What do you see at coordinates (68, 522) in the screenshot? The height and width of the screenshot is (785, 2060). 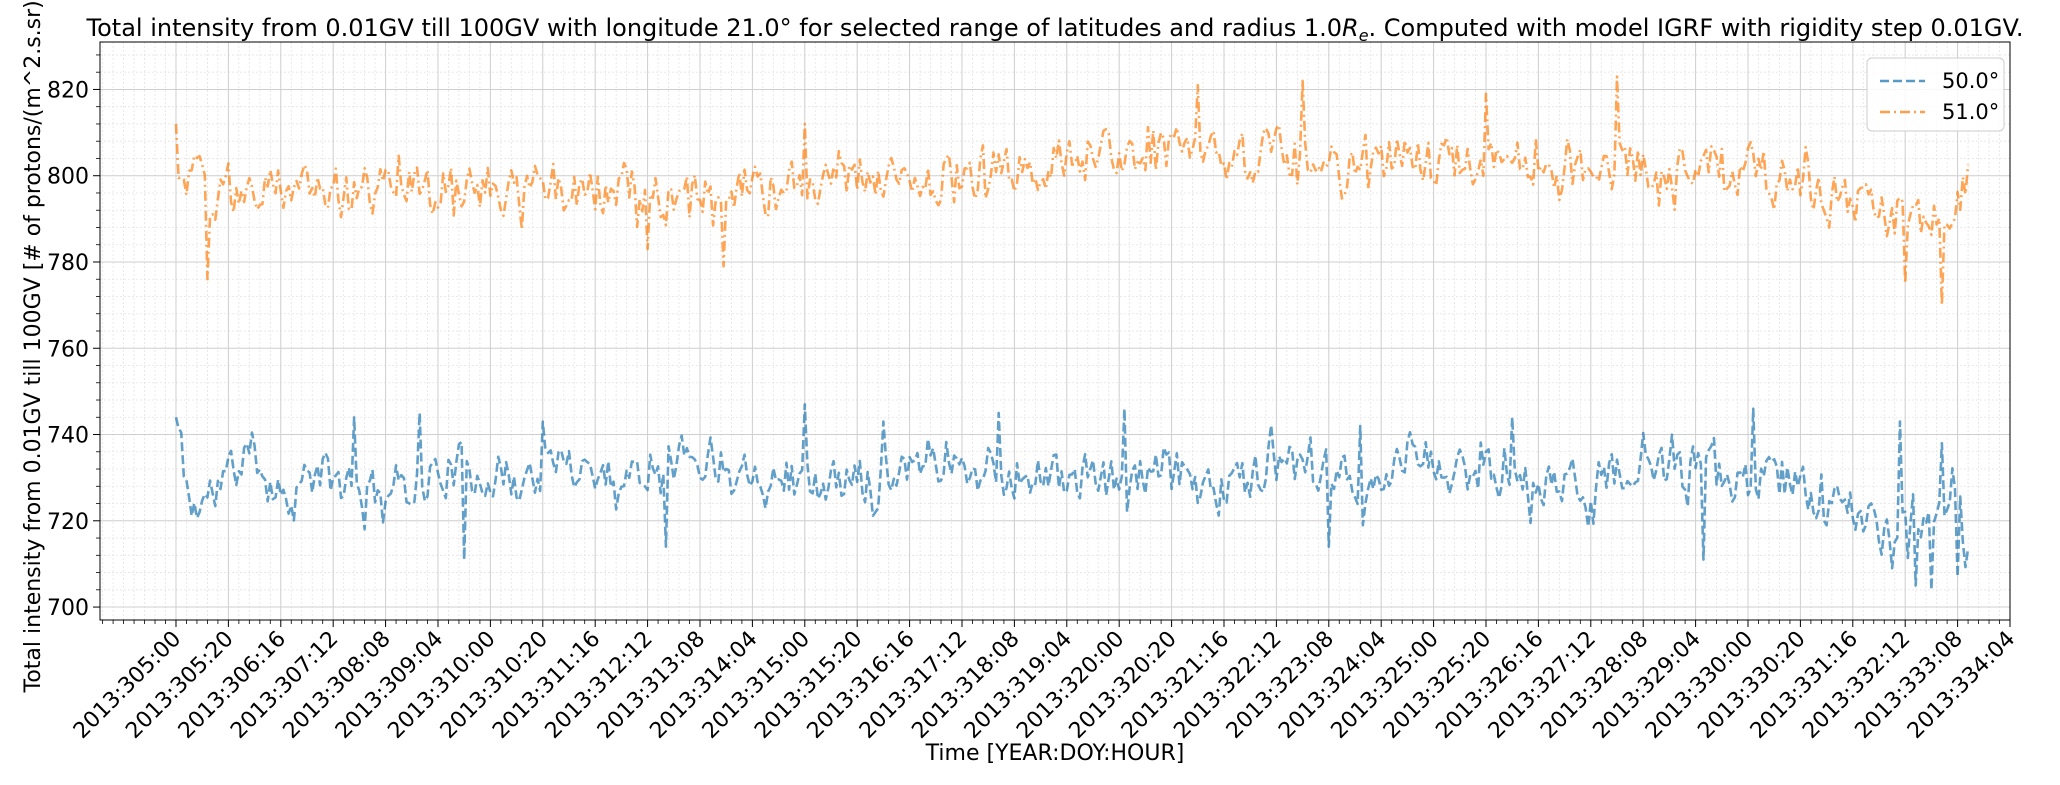 I see `y-tick-label: 720` at bounding box center [68, 522].